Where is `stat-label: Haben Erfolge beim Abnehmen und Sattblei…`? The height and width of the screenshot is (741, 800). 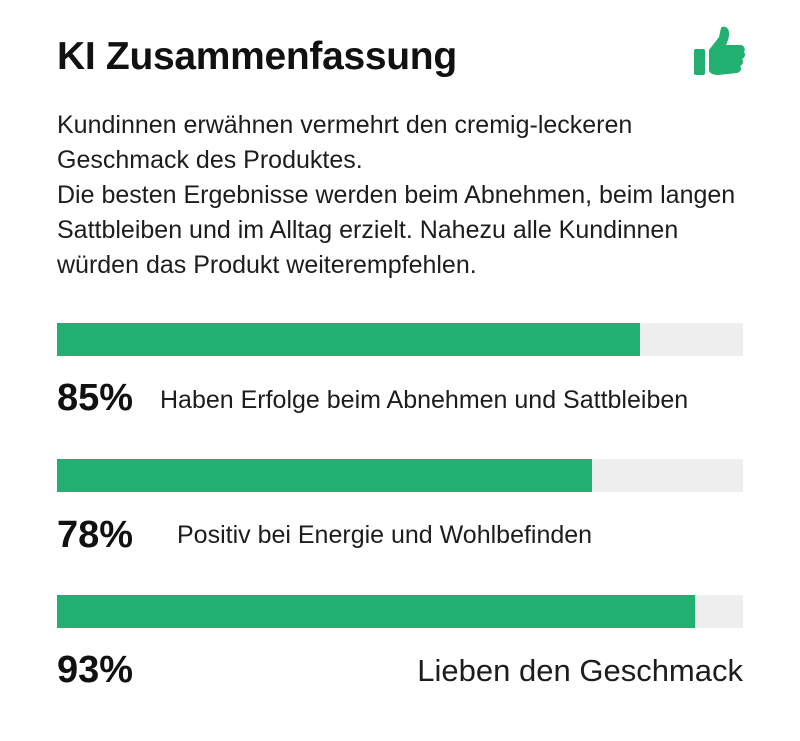 stat-label: Haben Erfolge beim Abnehmen und Sattblei… is located at coordinates (424, 400).